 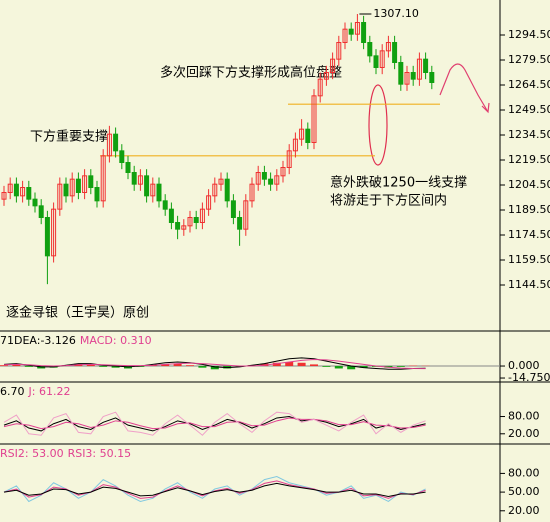 I want to click on y-tick-label: 1144.50, so click(x=529, y=284).